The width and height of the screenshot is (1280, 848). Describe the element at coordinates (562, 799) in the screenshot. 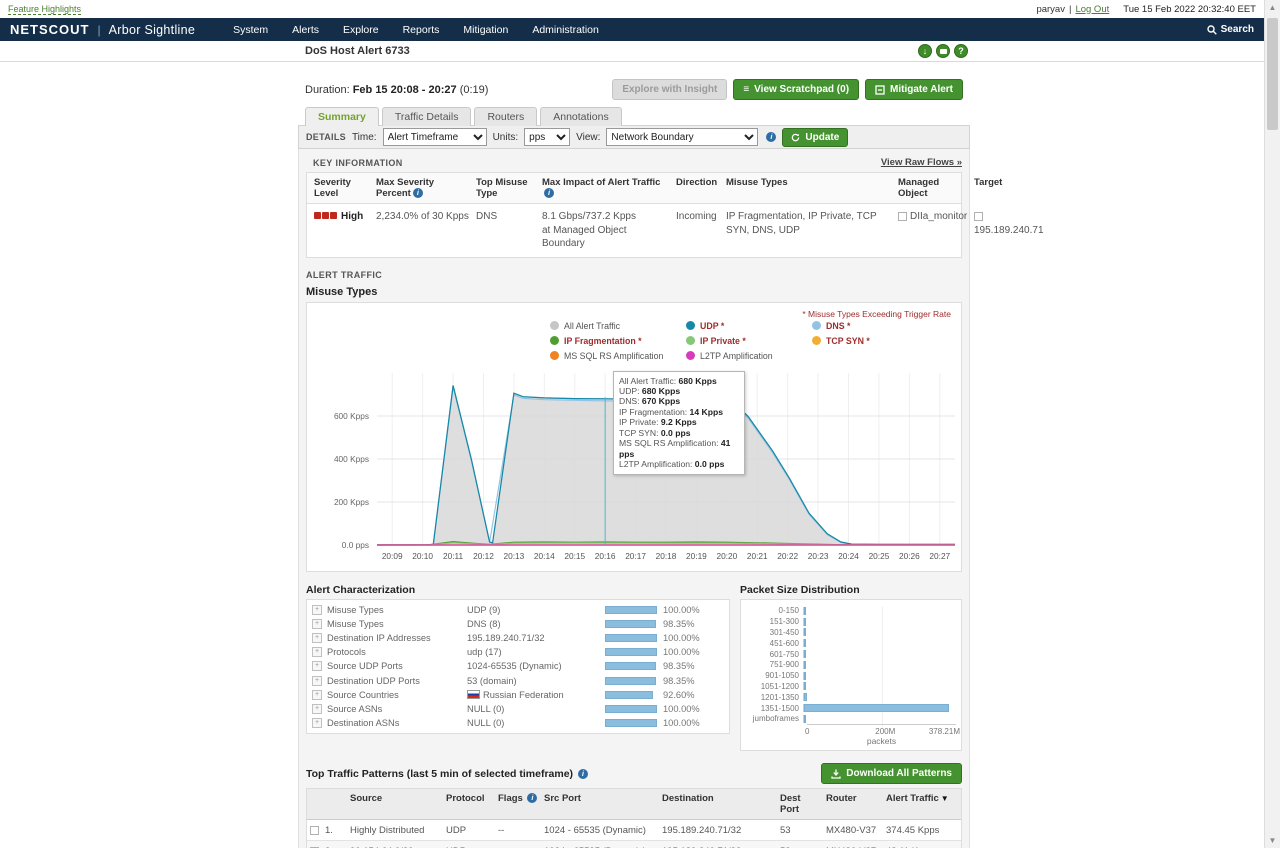

I see `pattern-header-src-port: Src Port` at that location.